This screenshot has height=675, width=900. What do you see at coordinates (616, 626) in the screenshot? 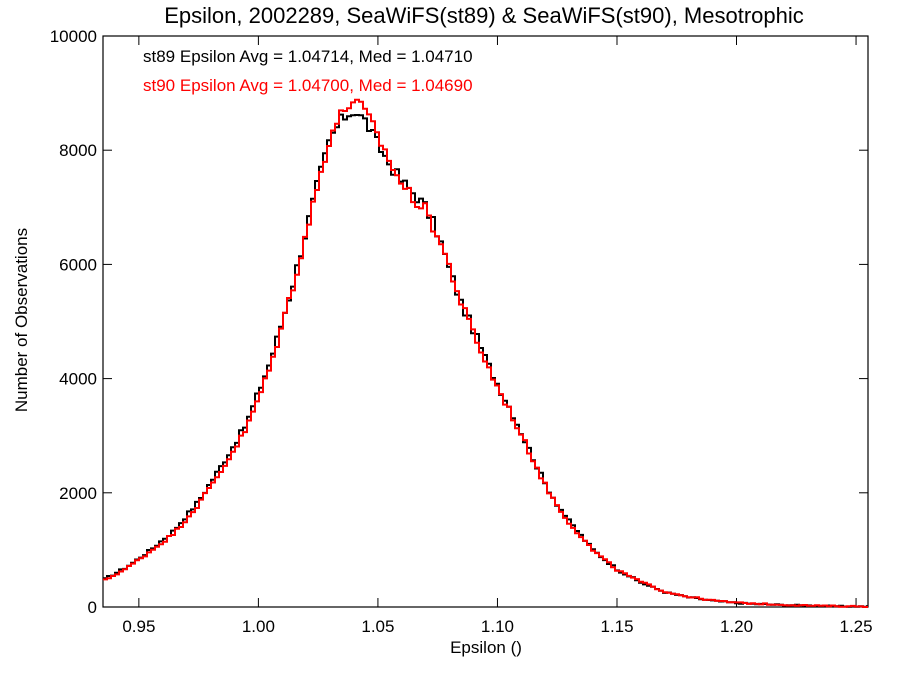
I see `x-tick-label: 1.15` at bounding box center [616, 626].